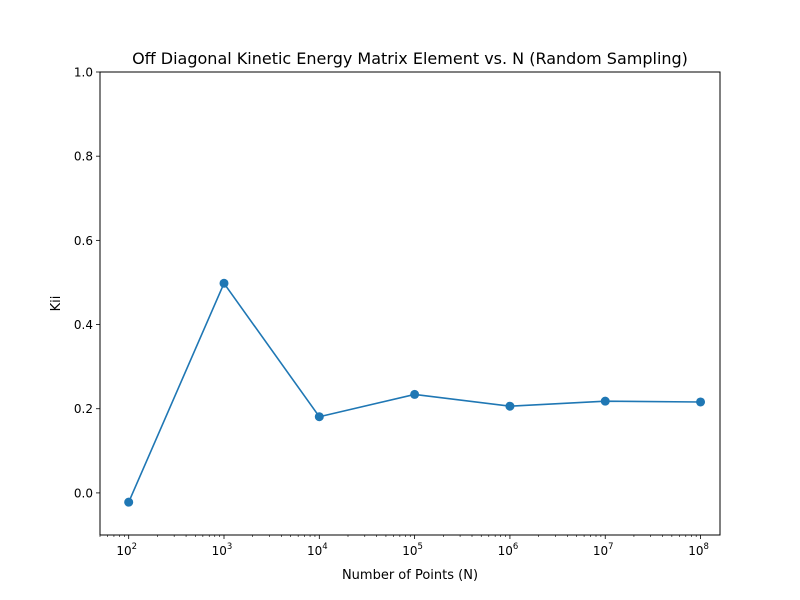 This screenshot has height=600, width=800. What do you see at coordinates (134, 547) in the screenshot?
I see `x-tick-label-exponent: 2` at bounding box center [134, 547].